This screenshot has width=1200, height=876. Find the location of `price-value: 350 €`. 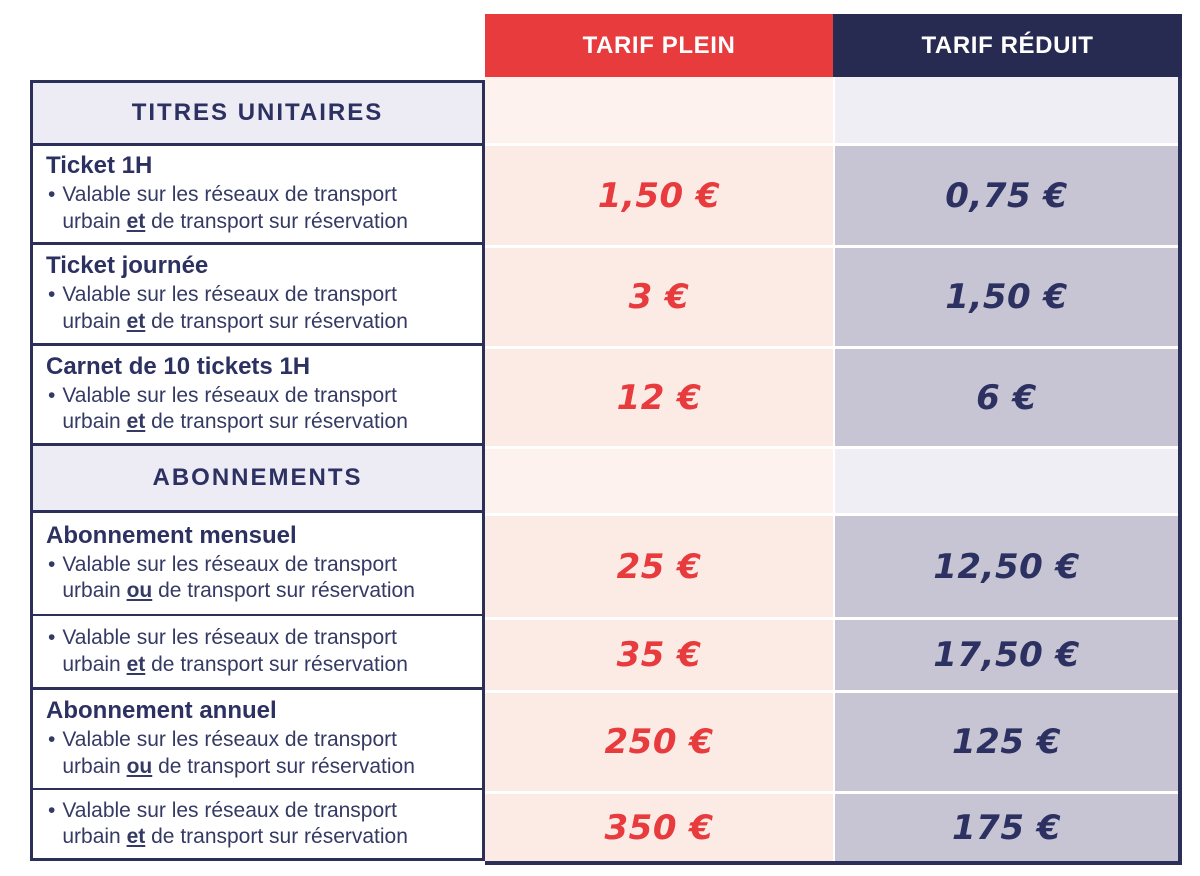

price-value: 350 € is located at coordinates (659, 827).